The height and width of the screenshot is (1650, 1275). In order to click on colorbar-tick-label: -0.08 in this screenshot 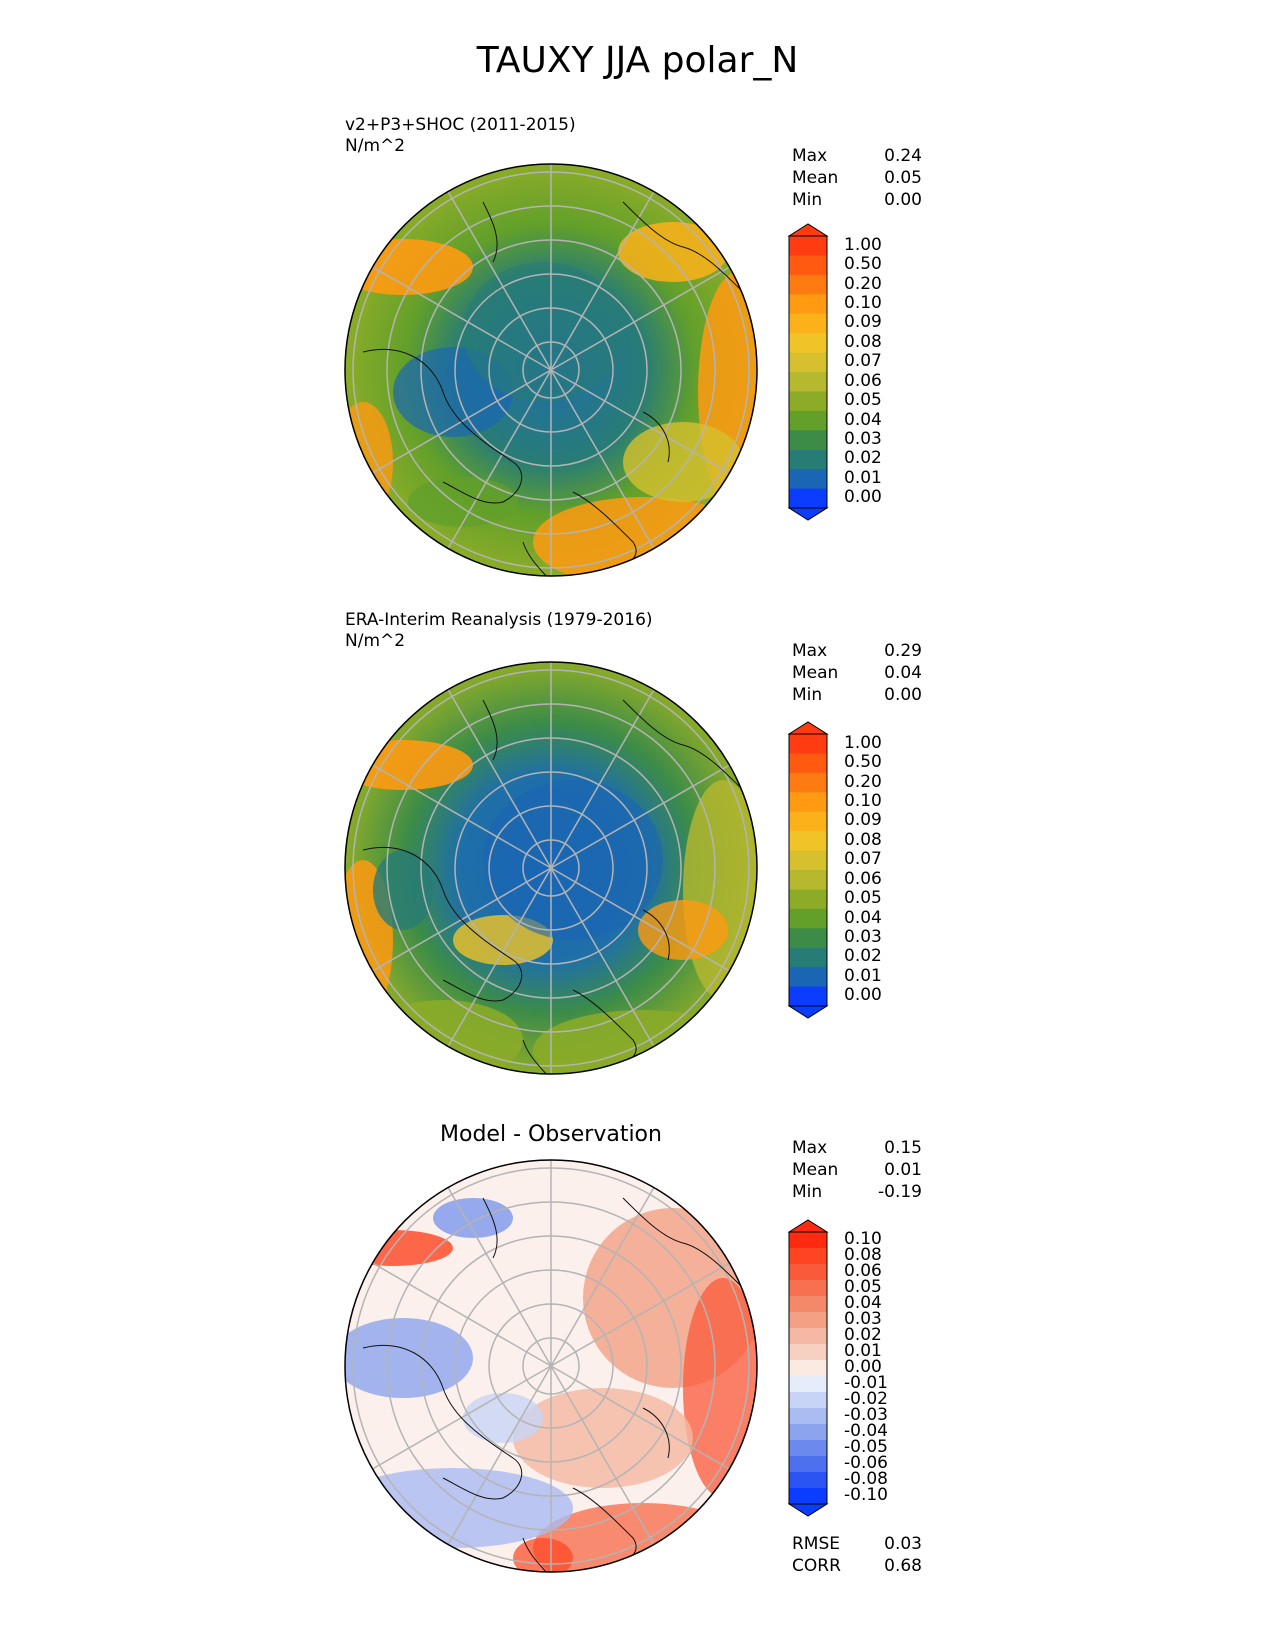, I will do `click(866, 1479)`.